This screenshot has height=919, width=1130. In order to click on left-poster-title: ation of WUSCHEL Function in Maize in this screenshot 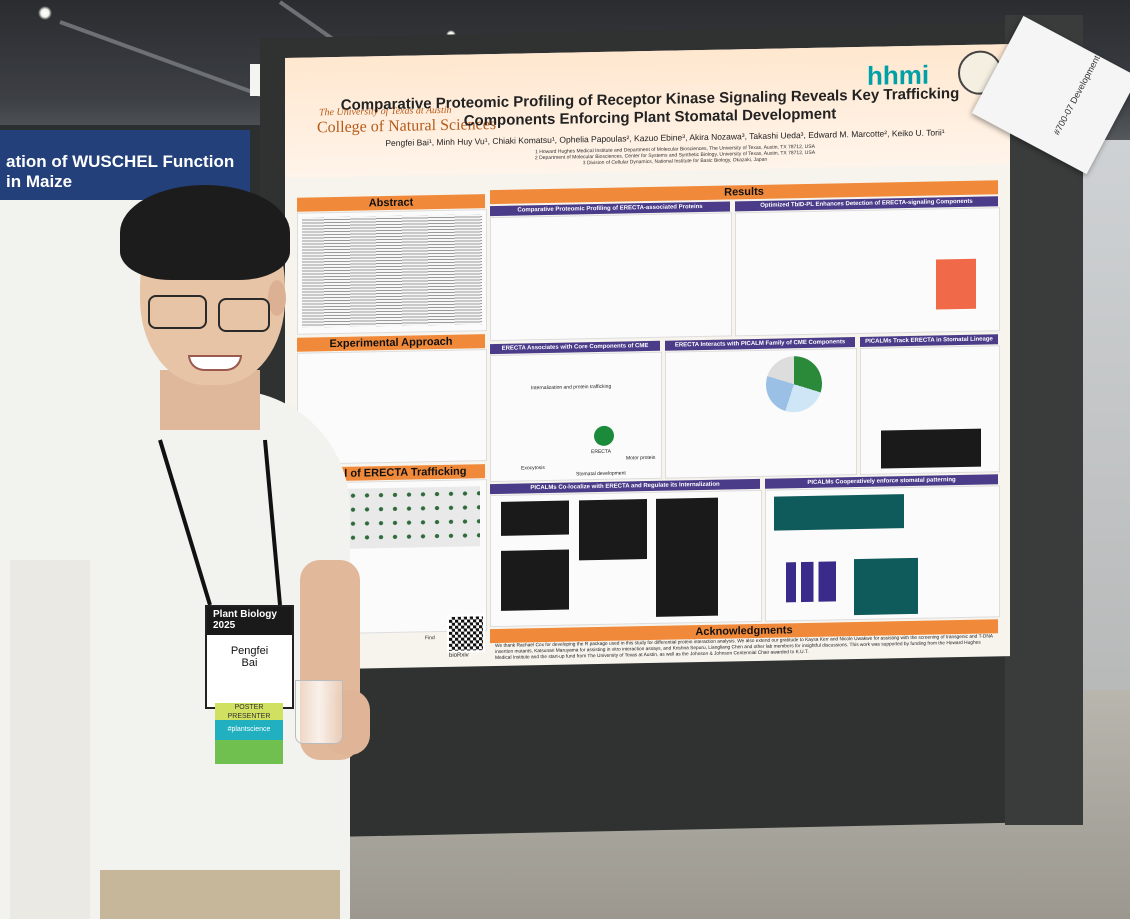, I will do `click(120, 171)`.